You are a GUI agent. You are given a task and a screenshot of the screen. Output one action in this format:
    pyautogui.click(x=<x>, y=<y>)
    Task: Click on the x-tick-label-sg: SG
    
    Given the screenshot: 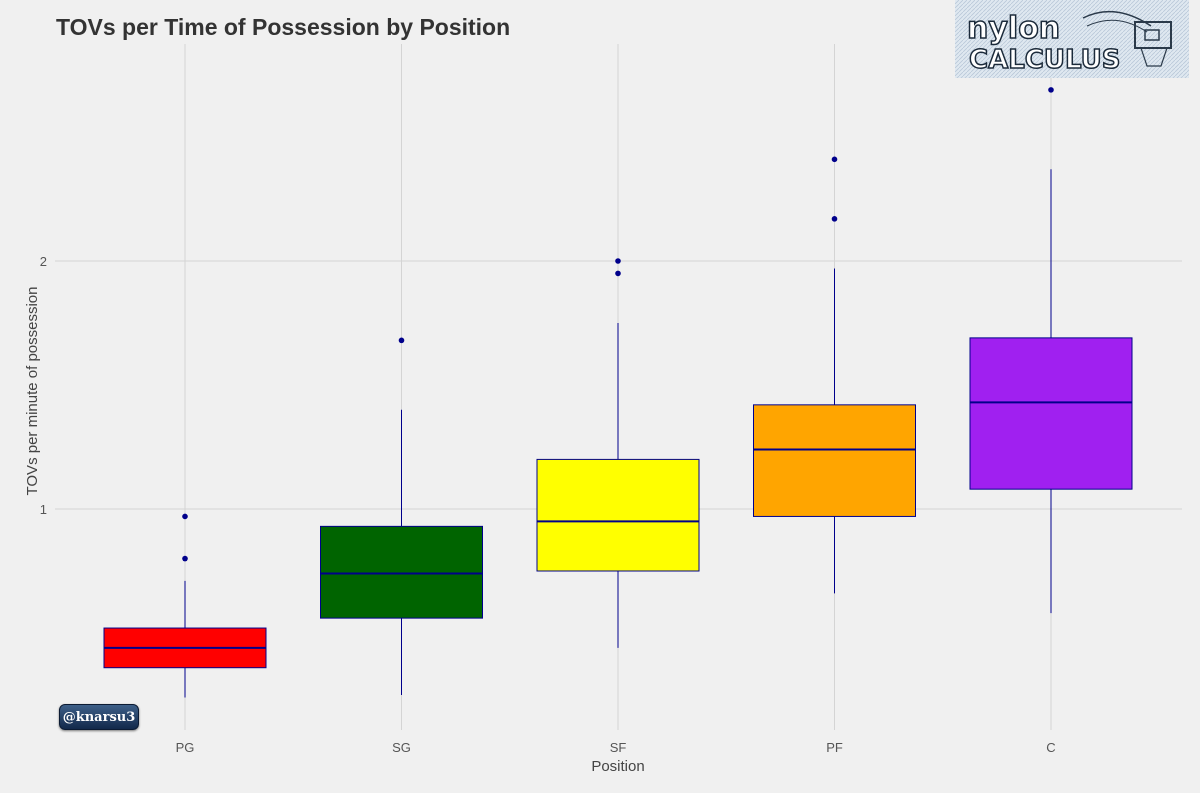 What is the action you would take?
    pyautogui.click(x=401, y=747)
    